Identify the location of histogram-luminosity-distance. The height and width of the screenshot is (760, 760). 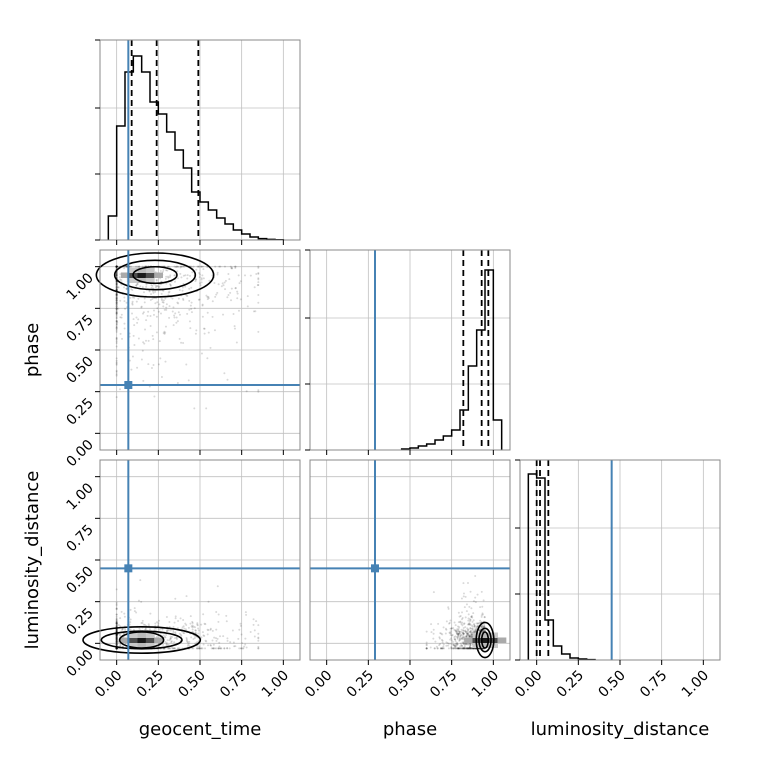
(561, 567).